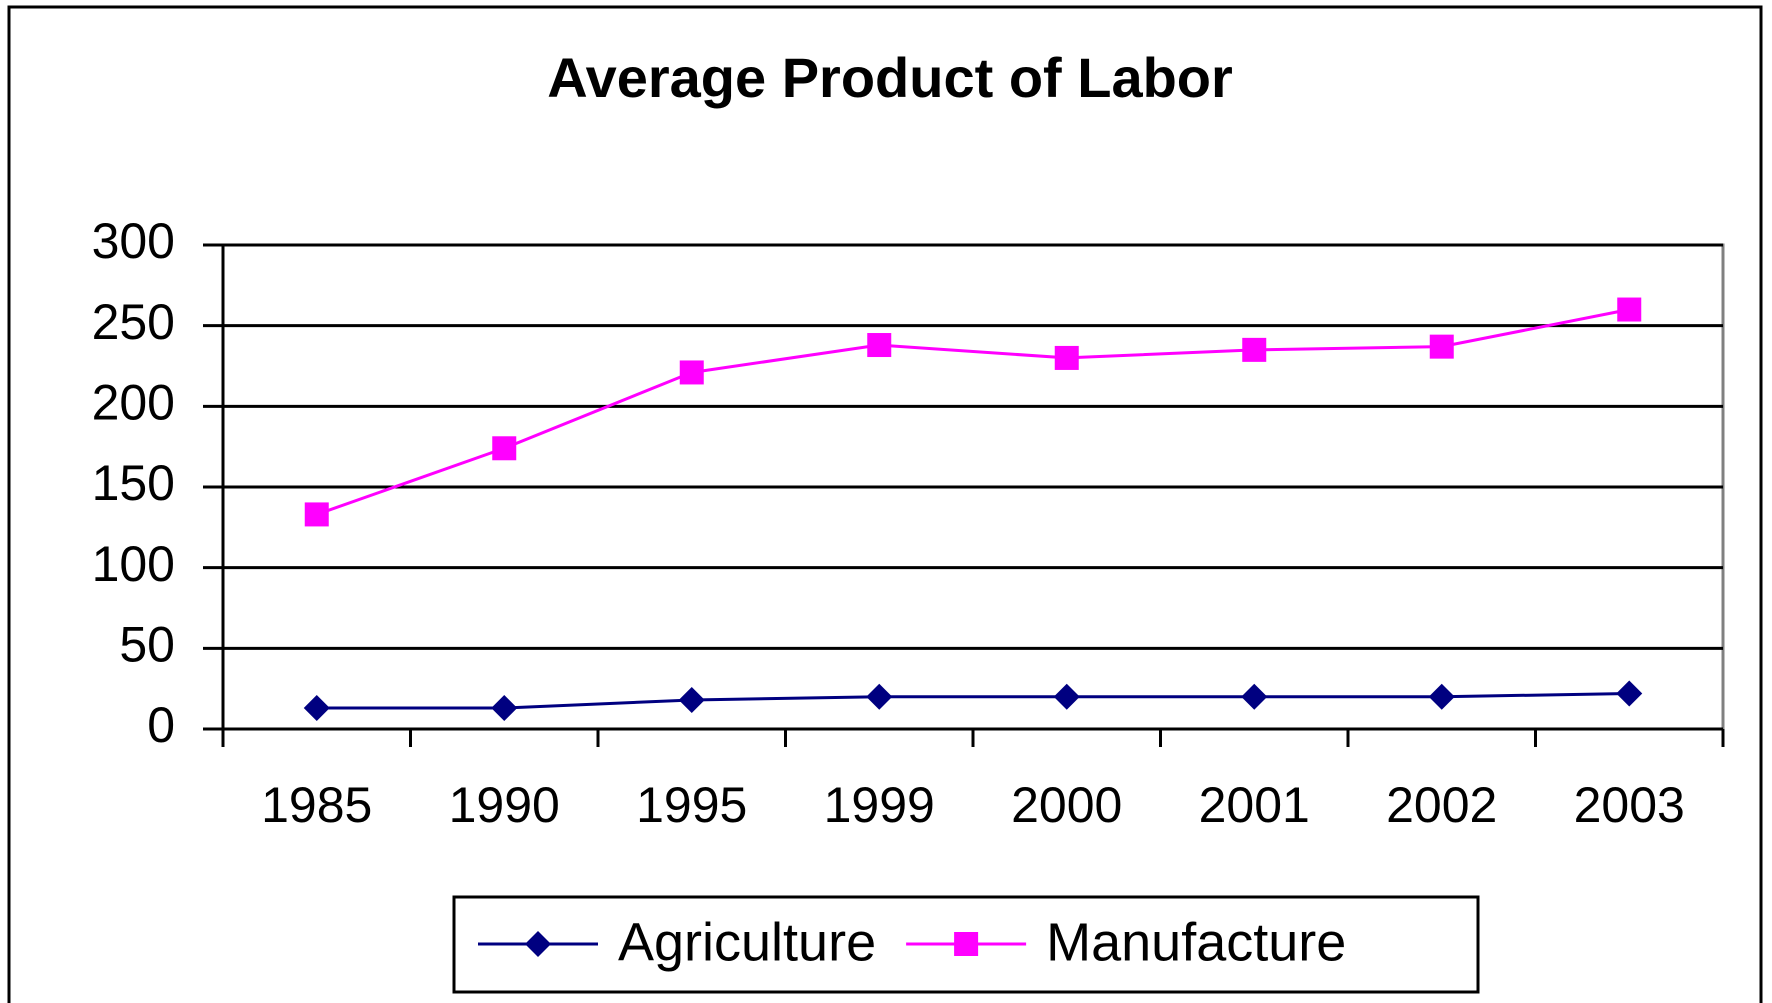 This screenshot has height=1003, width=1772. I want to click on y-tick-label: 200, so click(133, 403).